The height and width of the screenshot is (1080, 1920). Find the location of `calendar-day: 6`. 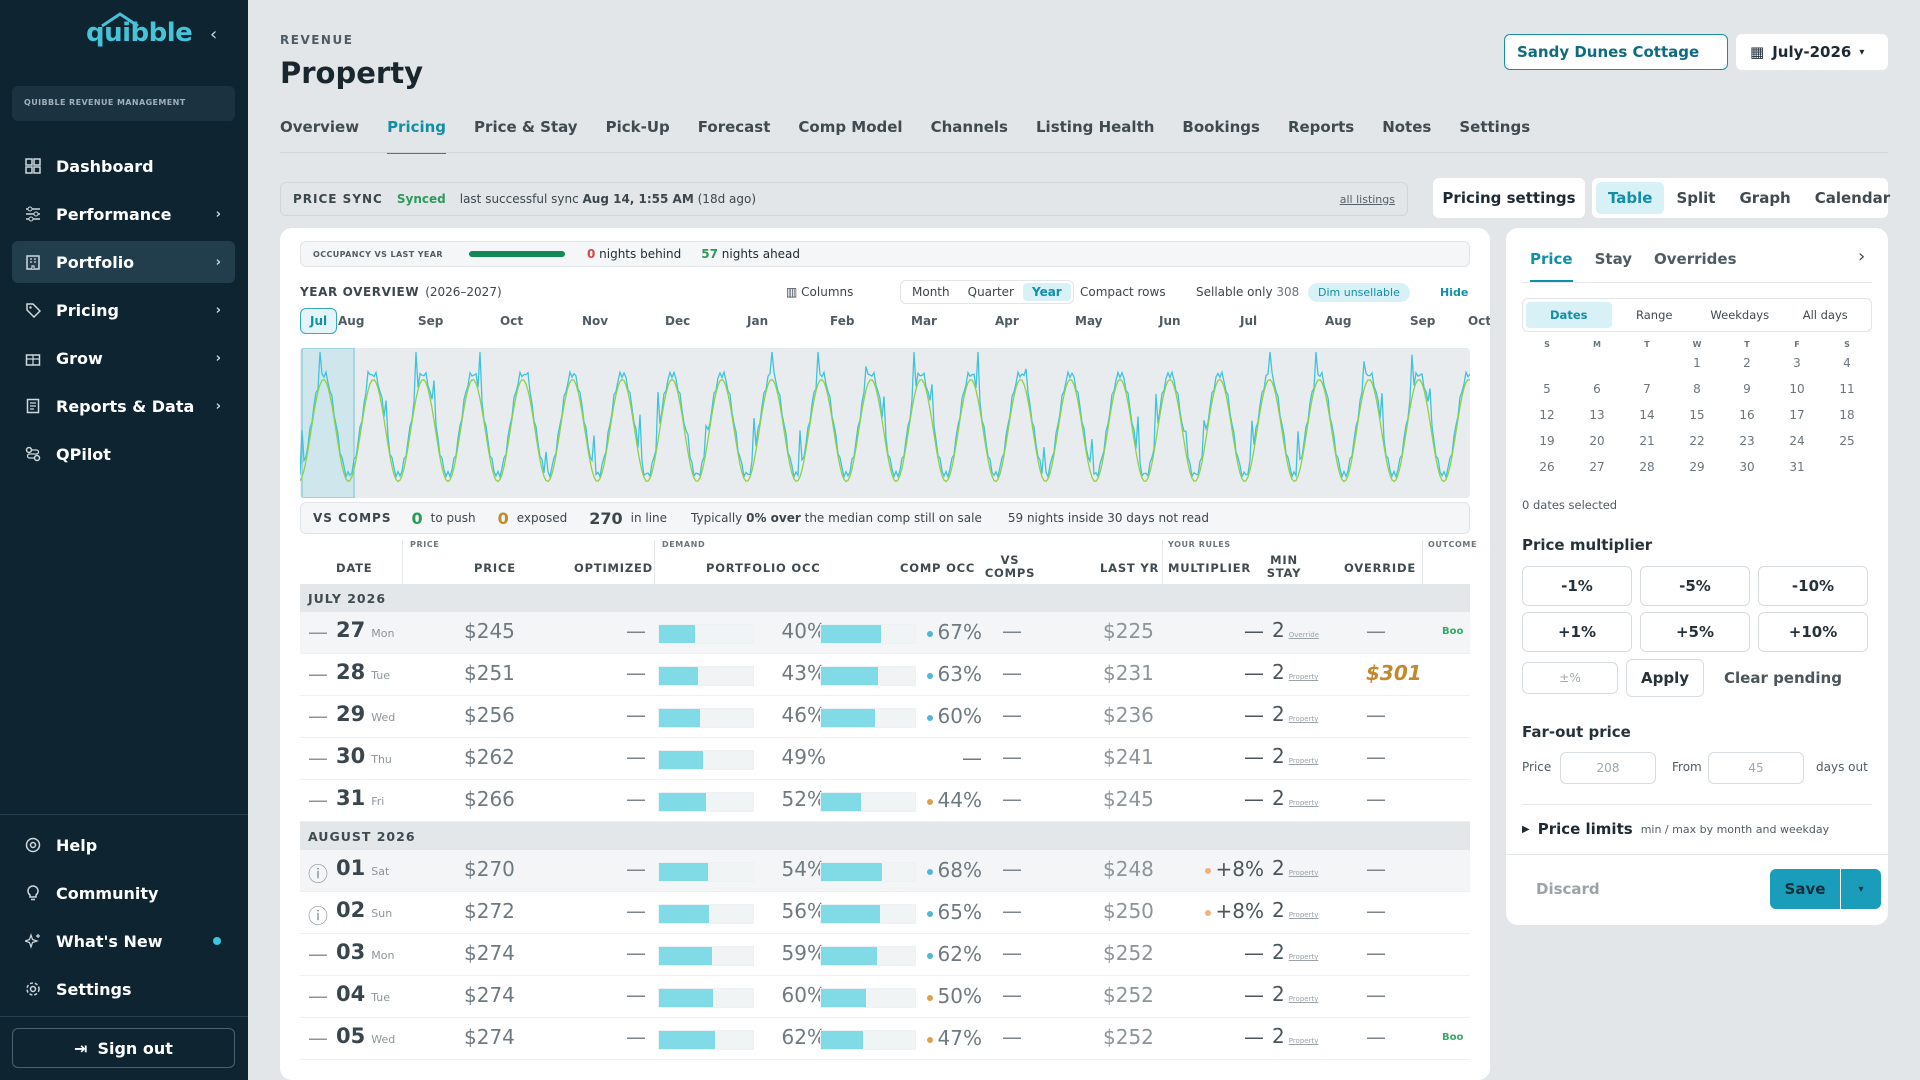

calendar-day: 6 is located at coordinates (1597, 389).